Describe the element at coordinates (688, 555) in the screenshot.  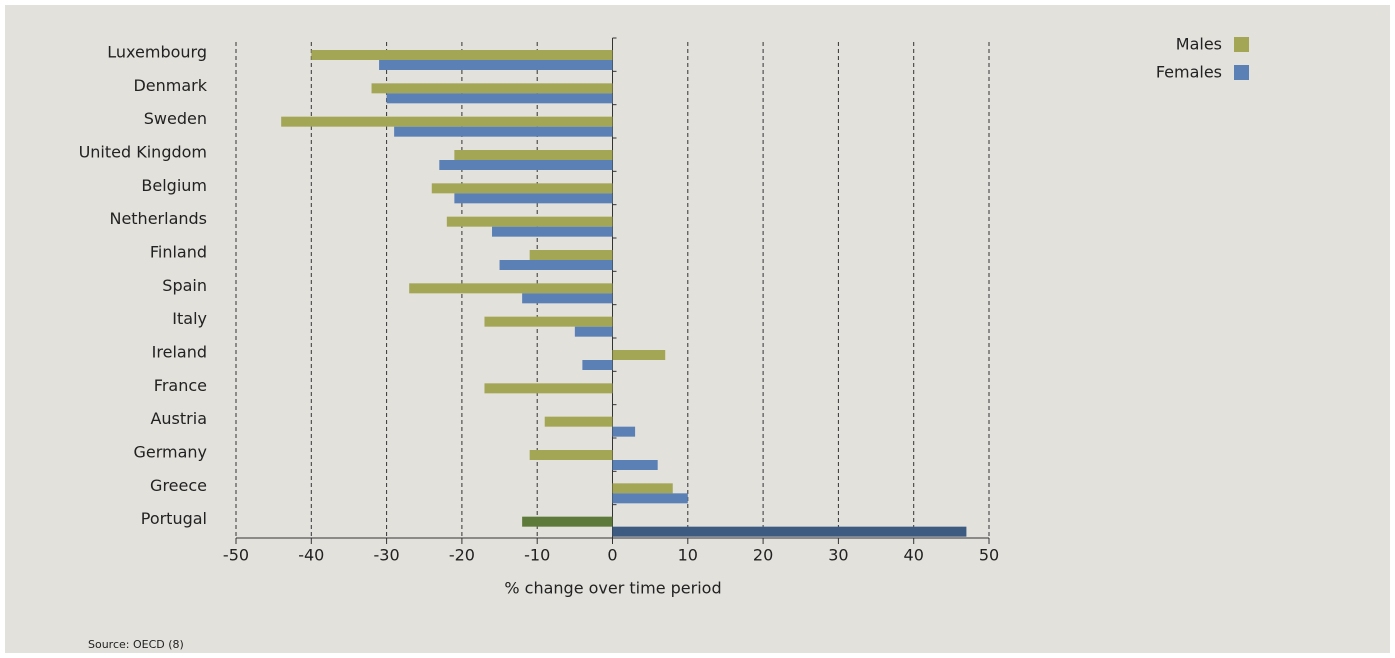
I see `x-tick-label: 10` at that location.